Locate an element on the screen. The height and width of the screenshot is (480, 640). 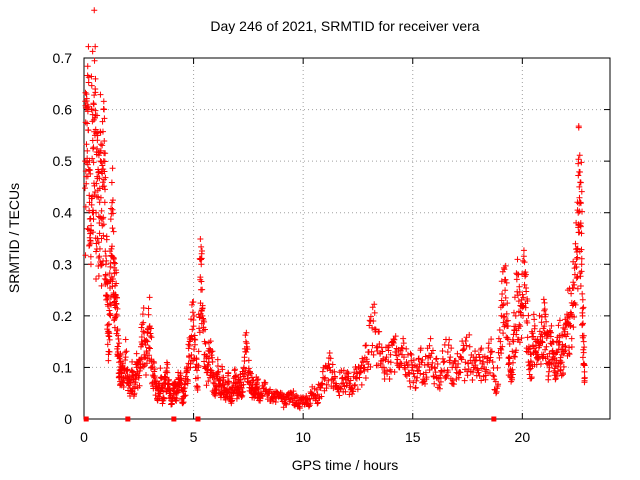
y-tick-label: 0.4 is located at coordinates (63, 213).